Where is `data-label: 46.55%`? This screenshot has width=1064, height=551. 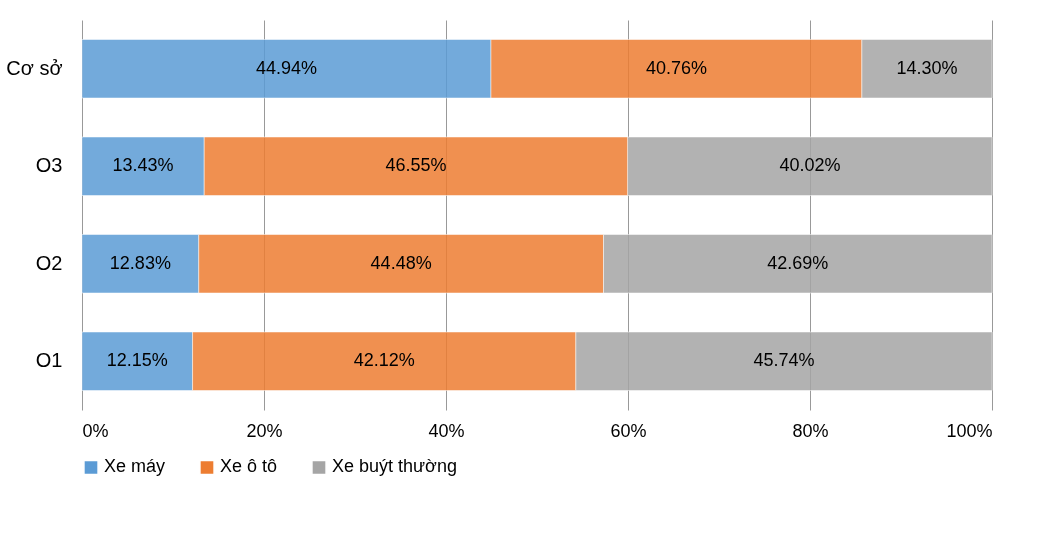 data-label: 46.55% is located at coordinates (416, 165).